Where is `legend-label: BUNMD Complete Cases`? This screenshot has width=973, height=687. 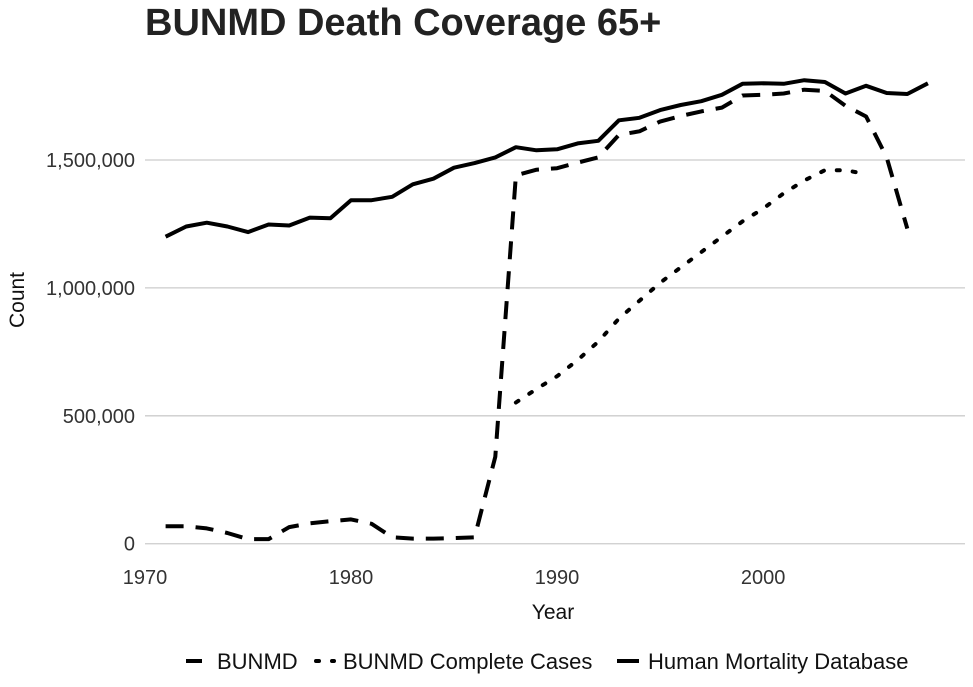
legend-label: BUNMD Complete Cases is located at coordinates (467, 661).